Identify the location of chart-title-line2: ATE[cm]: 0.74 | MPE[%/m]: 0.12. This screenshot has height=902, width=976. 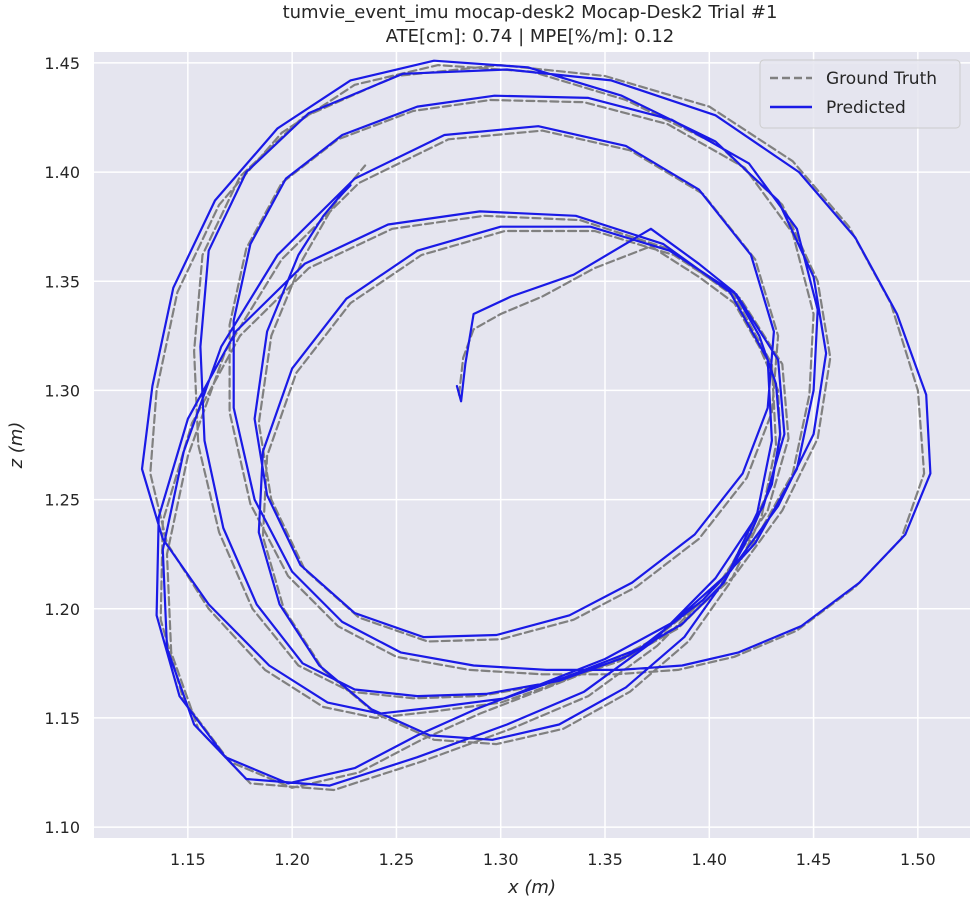
(530, 36).